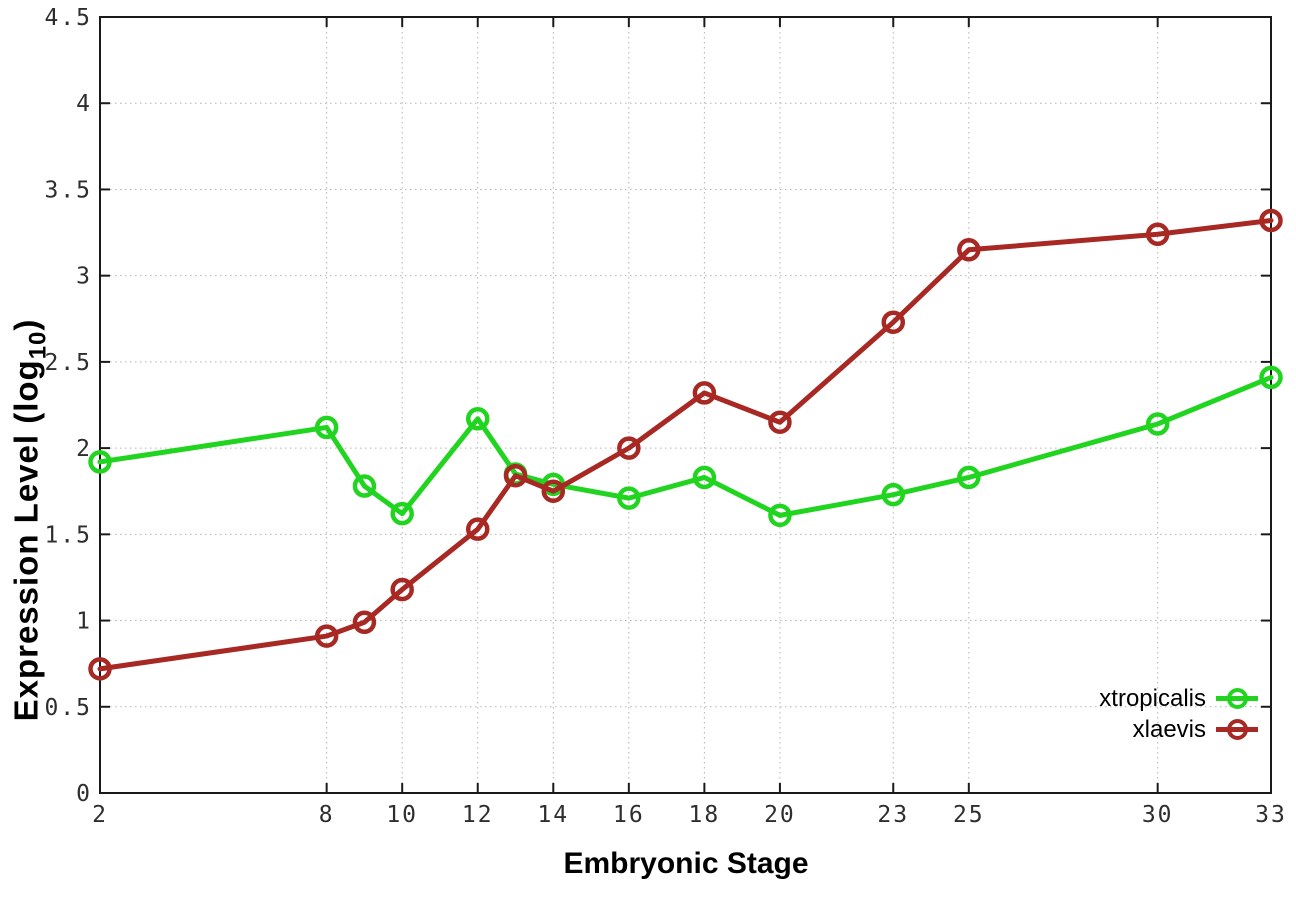  I want to click on y-axis-title-subscript: 10, so click(38, 345).